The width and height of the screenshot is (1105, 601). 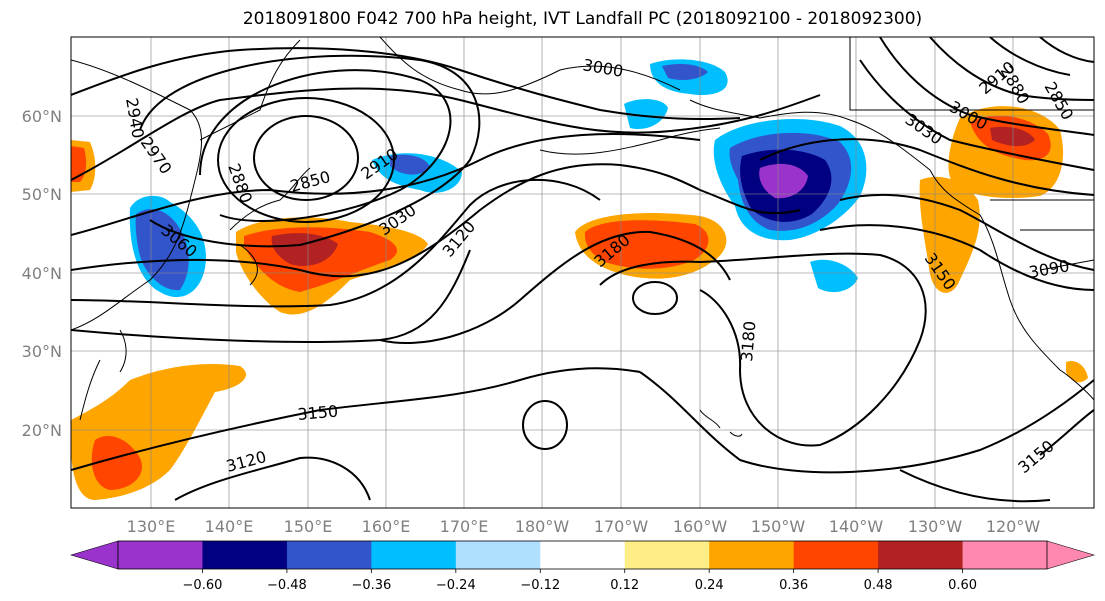 I want to click on lon-label: 140°W, so click(x=856, y=526).